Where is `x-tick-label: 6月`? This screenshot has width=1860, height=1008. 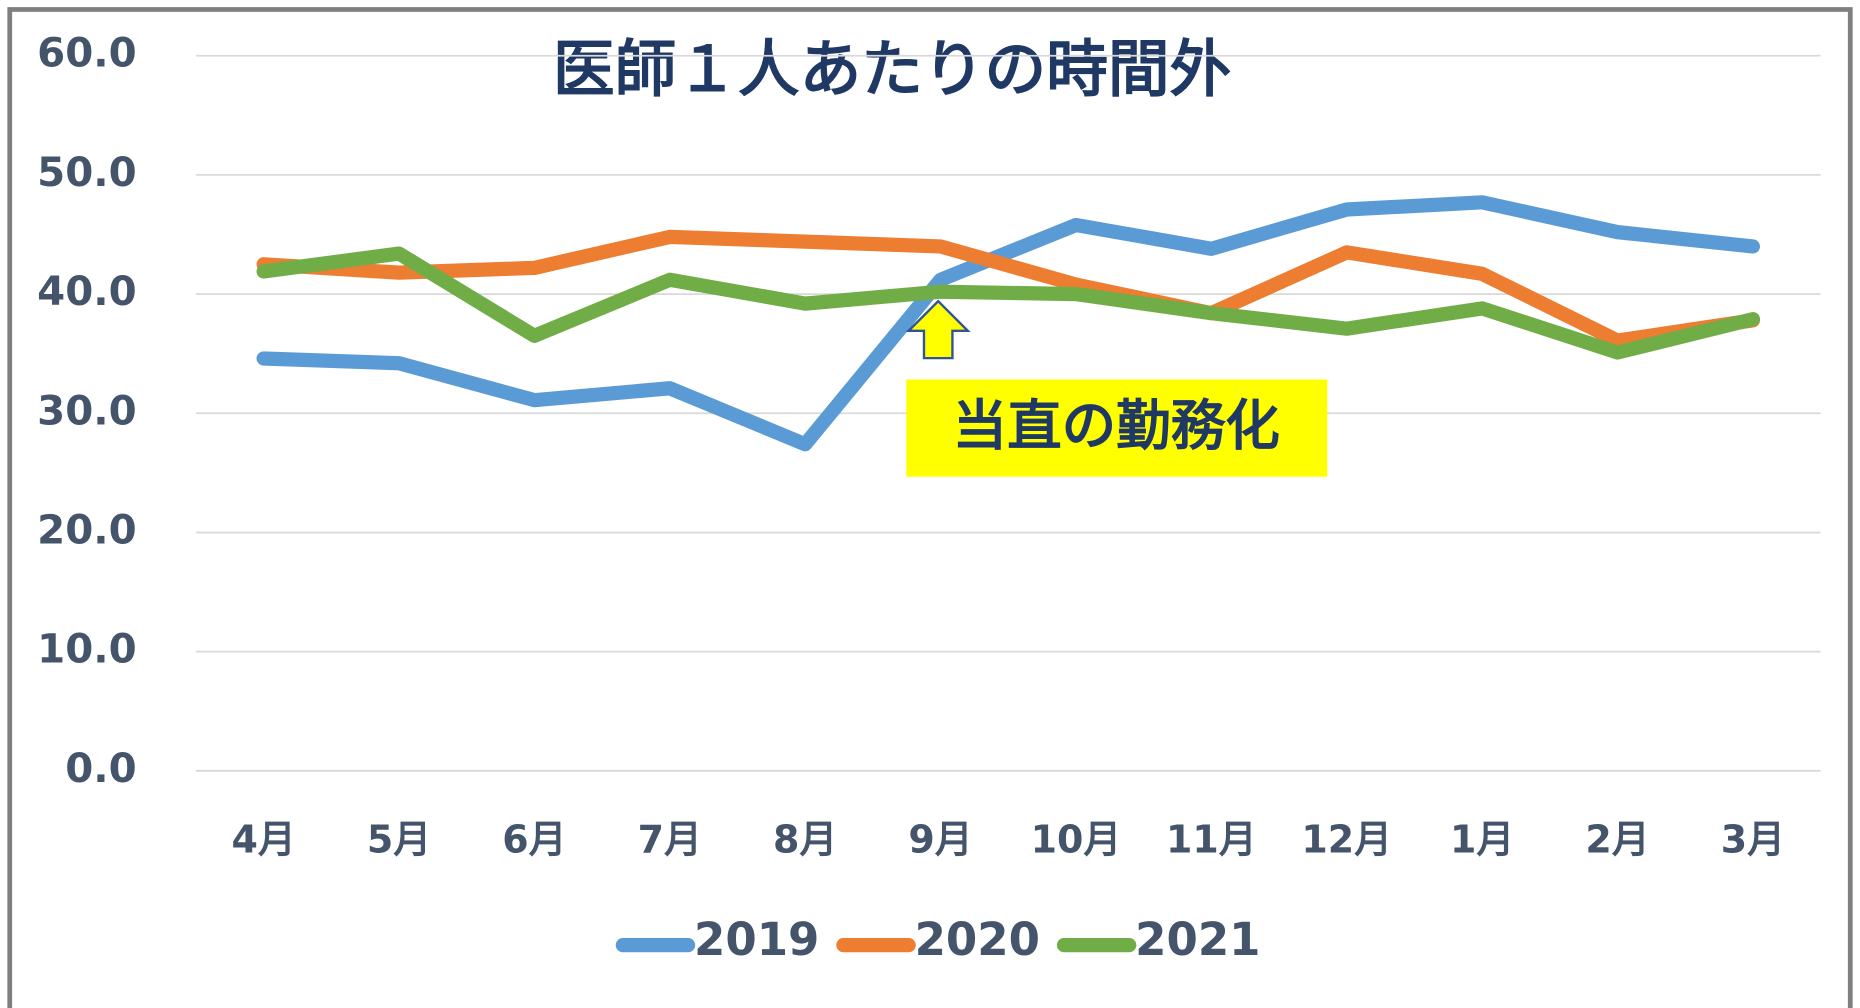 x-tick-label: 6月 is located at coordinates (534, 839).